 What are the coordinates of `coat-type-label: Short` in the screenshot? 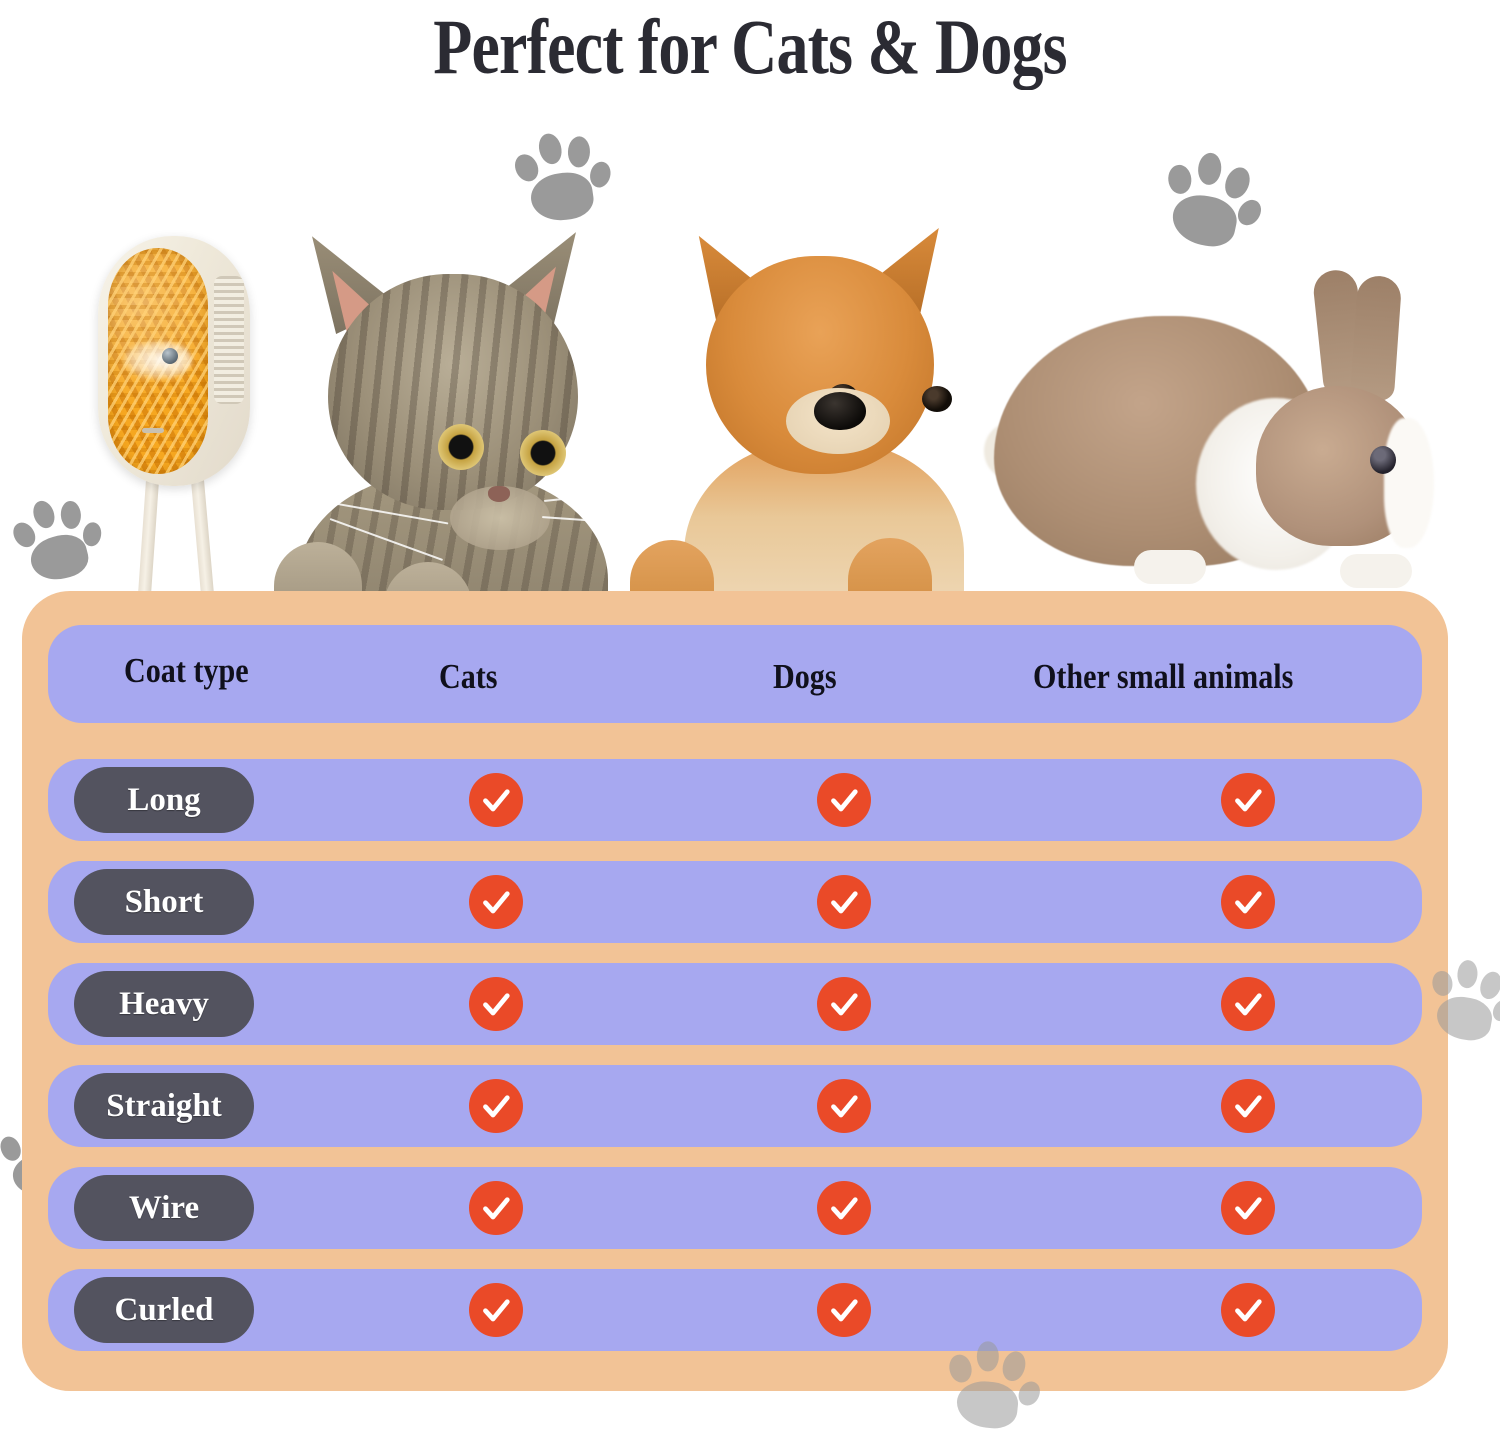 It's located at (164, 901).